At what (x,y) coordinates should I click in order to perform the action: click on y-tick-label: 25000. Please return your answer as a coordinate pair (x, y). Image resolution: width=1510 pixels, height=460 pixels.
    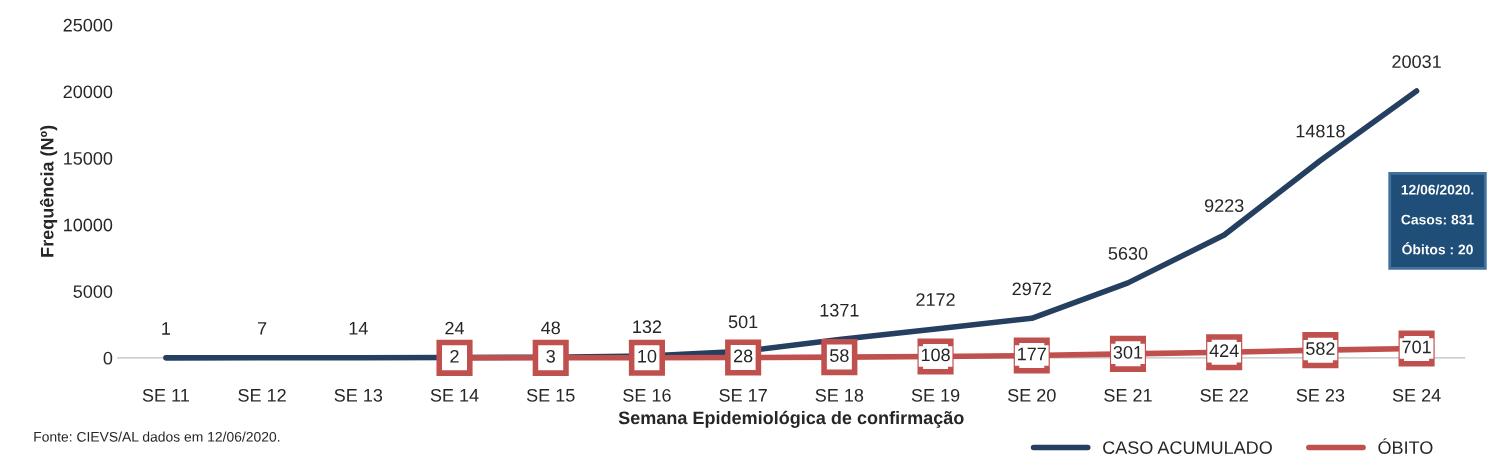
    Looking at the image, I should click on (88, 25).